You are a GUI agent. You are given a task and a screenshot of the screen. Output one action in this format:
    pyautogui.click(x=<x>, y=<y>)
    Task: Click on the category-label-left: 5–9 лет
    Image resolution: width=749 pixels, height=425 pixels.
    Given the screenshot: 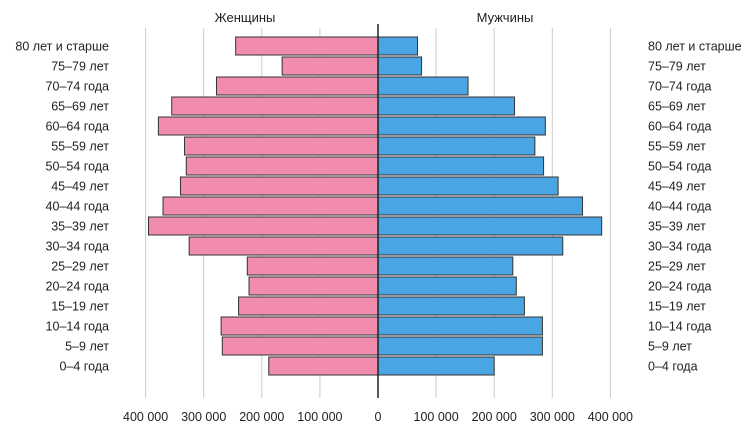 What is the action you would take?
    pyautogui.click(x=87, y=347)
    